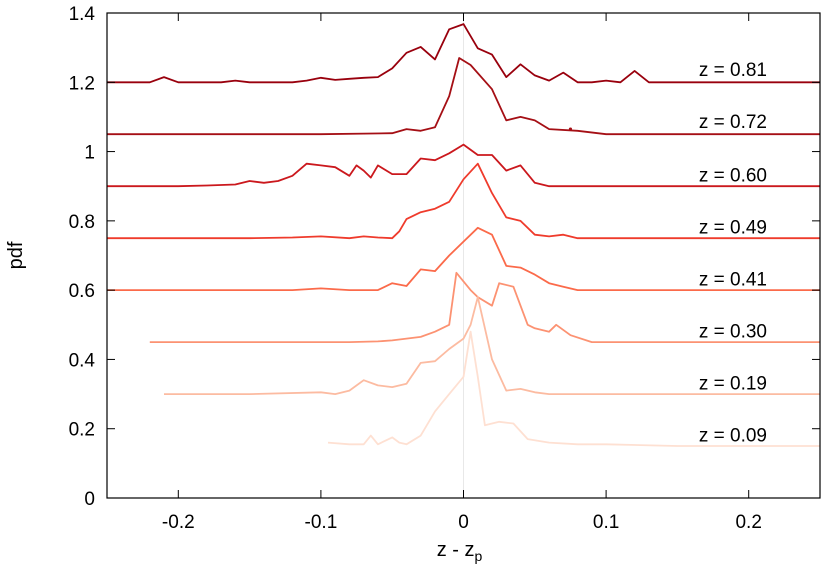 The height and width of the screenshot is (566, 832). I want to click on series-label: z = 0.81, so click(733, 70).